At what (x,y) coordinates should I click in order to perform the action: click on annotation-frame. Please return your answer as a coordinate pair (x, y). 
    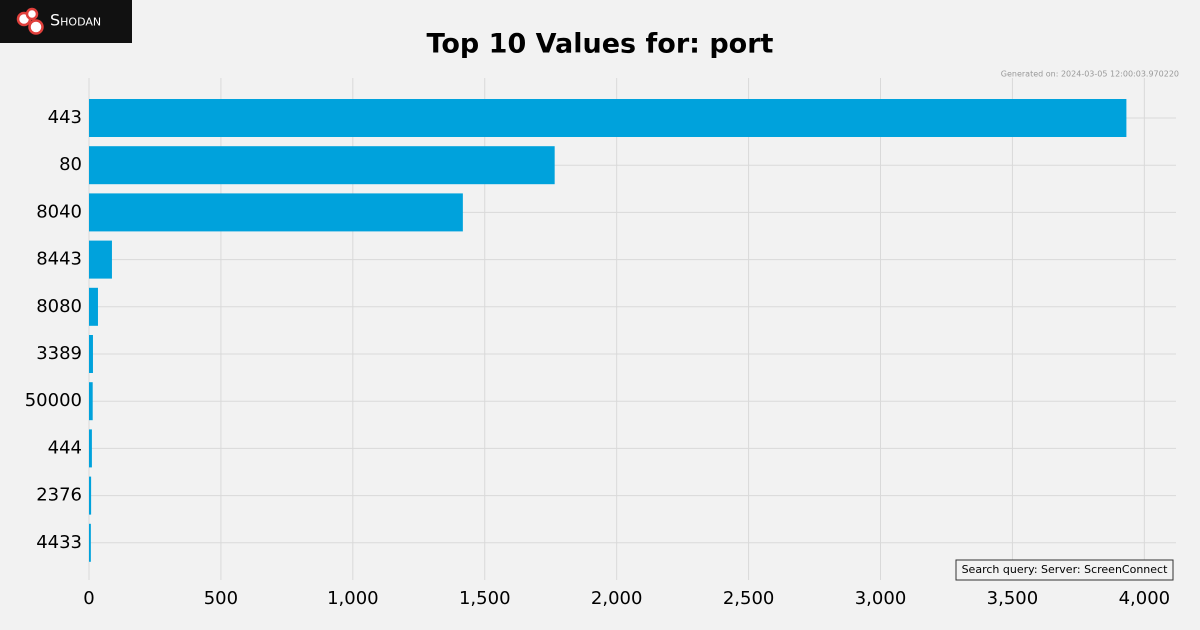
    Looking at the image, I should click on (1064, 570).